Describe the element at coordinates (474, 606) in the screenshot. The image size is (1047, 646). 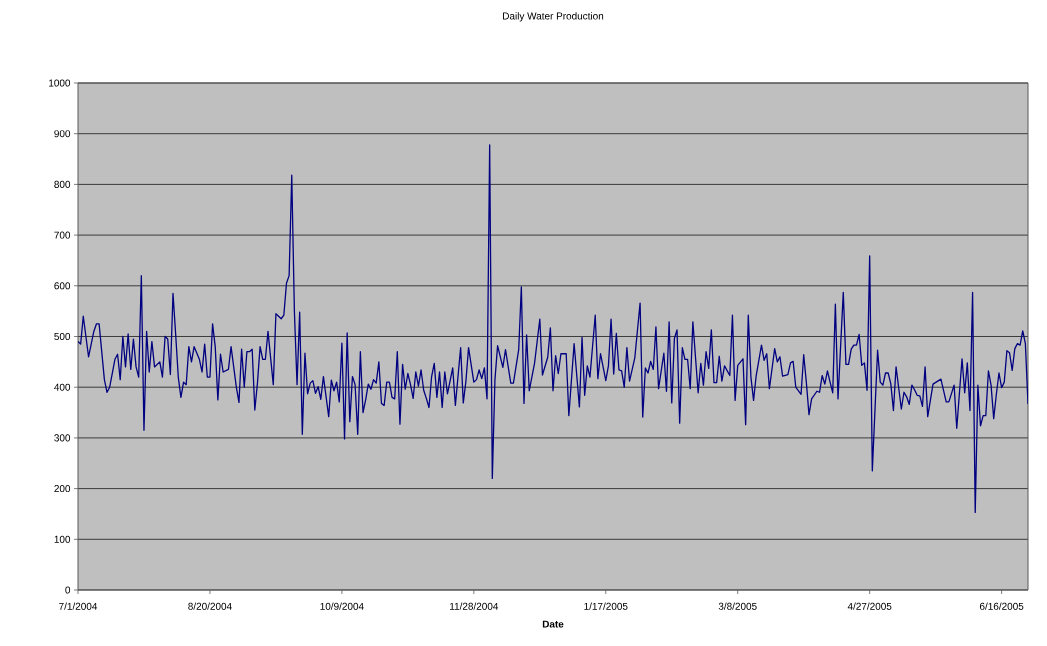
I see `x-tick-label: 11/28/2004` at that location.